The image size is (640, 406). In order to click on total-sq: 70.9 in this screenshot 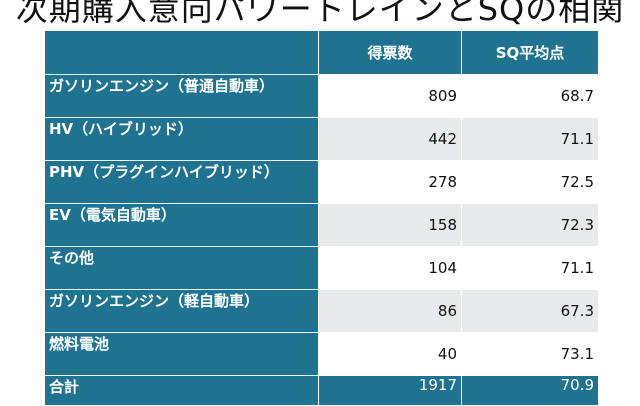, I will do `click(530, 390)`.